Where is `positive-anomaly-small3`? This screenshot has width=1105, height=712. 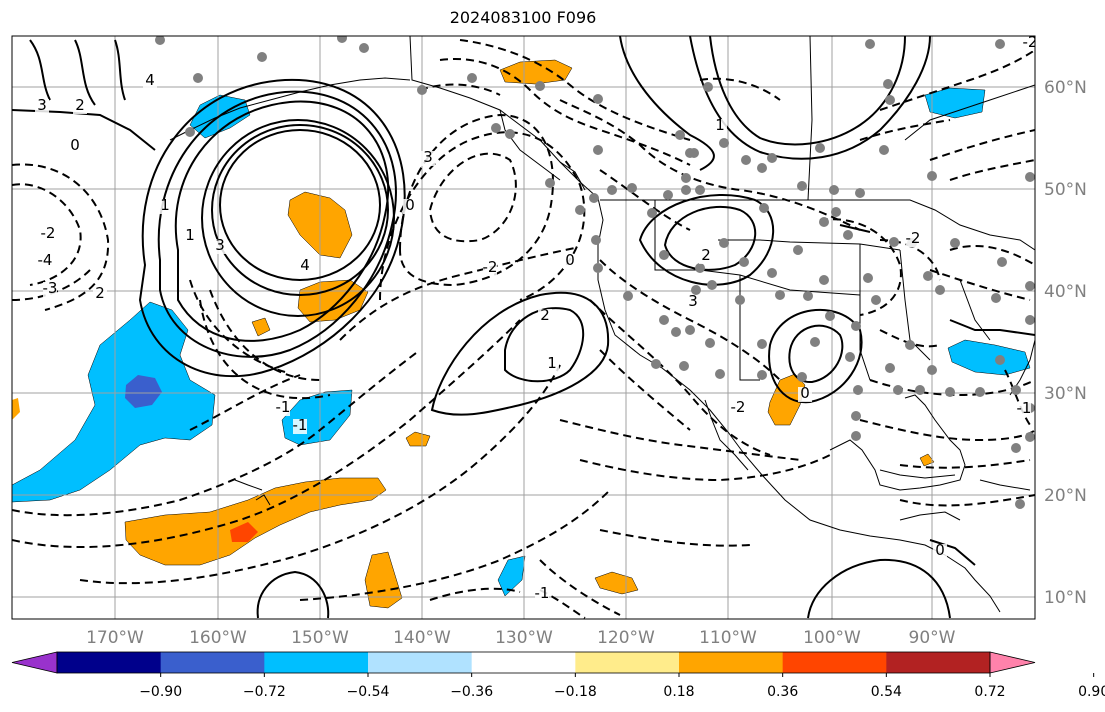 positive-anomaly-small3 is located at coordinates (927, 460).